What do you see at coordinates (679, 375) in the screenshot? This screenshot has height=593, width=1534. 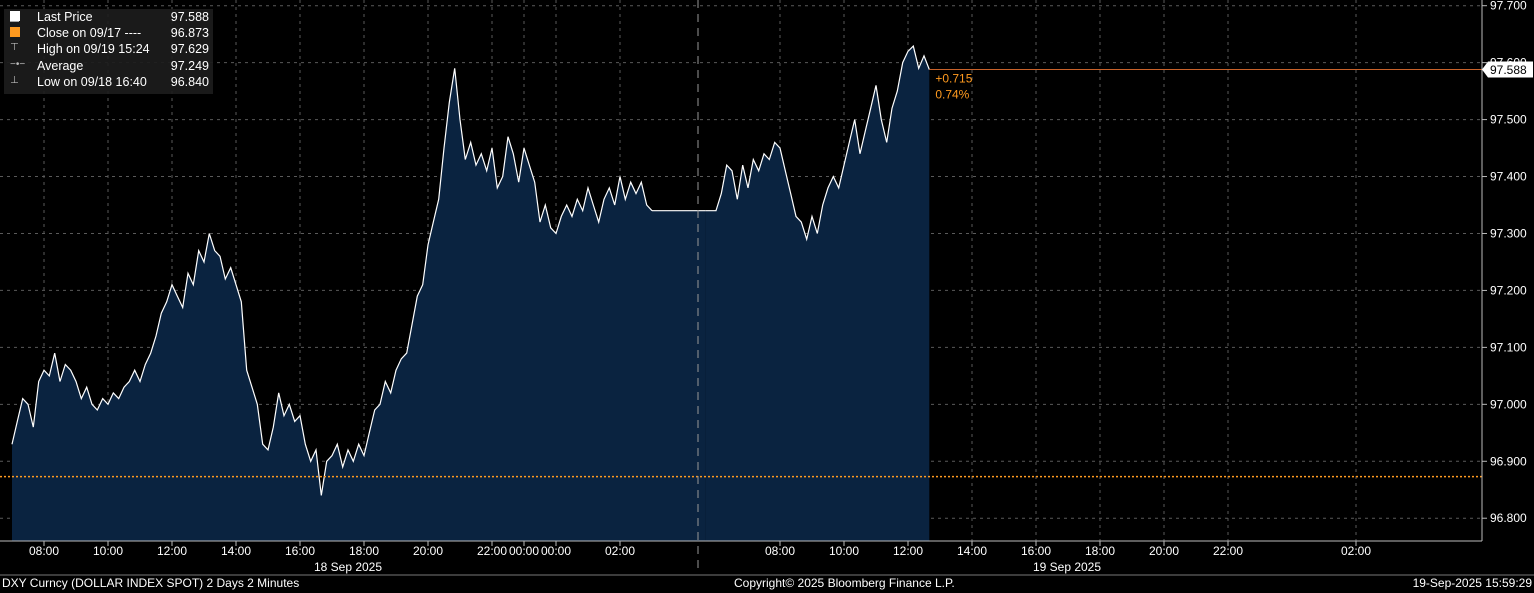 I see `price-area-gap` at bounding box center [679, 375].